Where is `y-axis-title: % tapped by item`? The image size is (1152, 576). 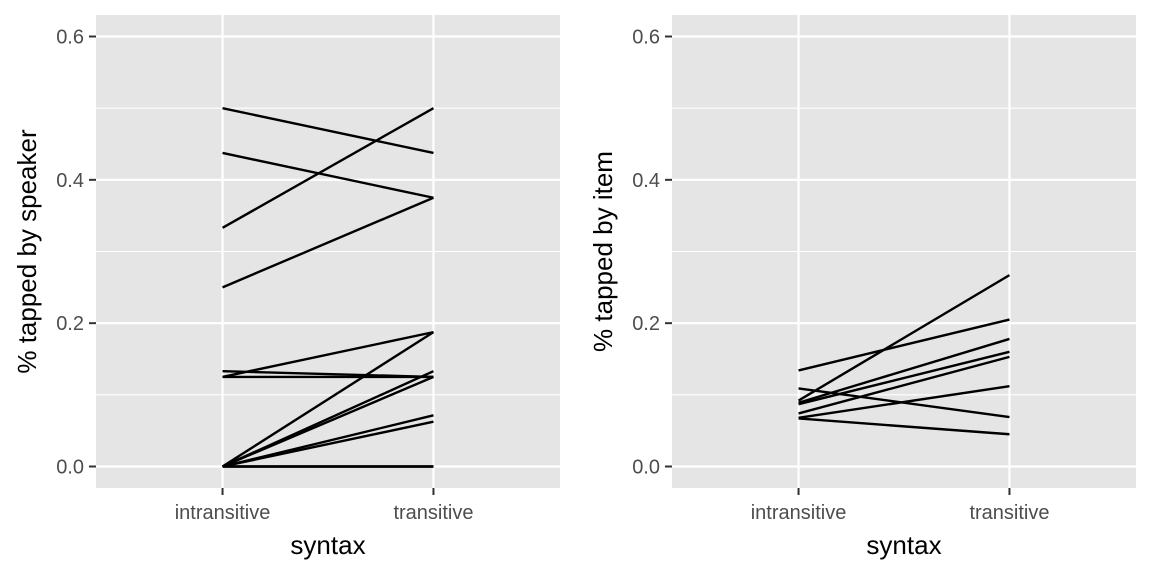
y-axis-title: % tapped by item is located at coordinates (603, 251).